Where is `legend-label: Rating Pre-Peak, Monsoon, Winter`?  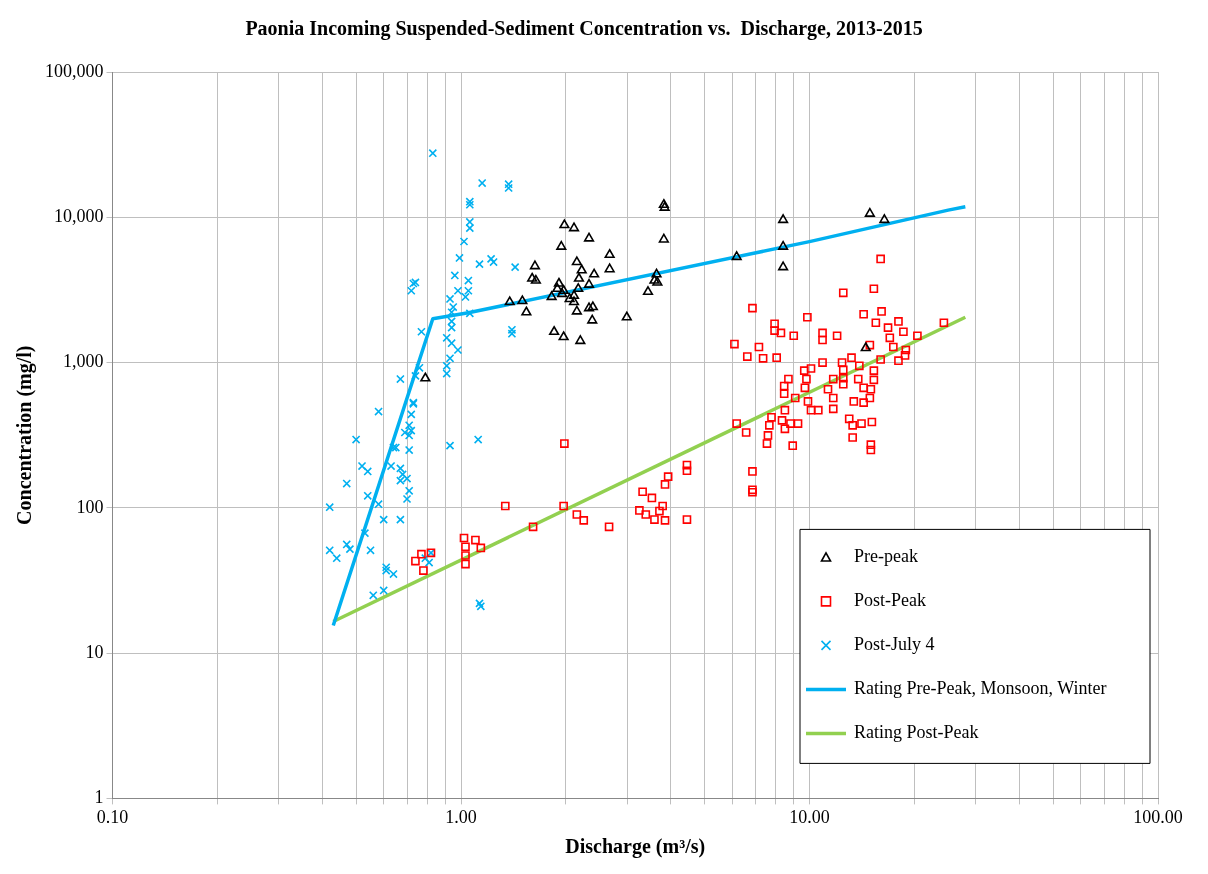 legend-label: Rating Pre-Peak, Monsoon, Winter is located at coordinates (980, 688).